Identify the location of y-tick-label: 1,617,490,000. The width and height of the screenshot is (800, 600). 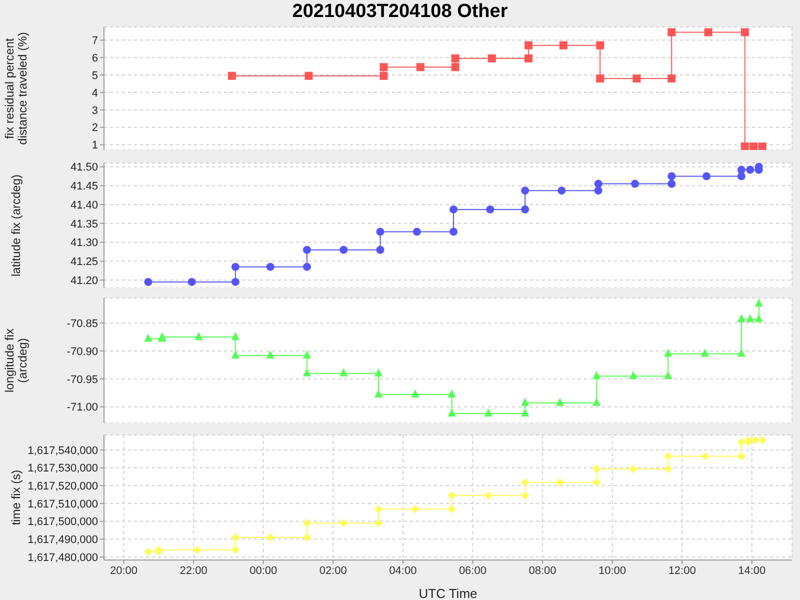
(63, 540).